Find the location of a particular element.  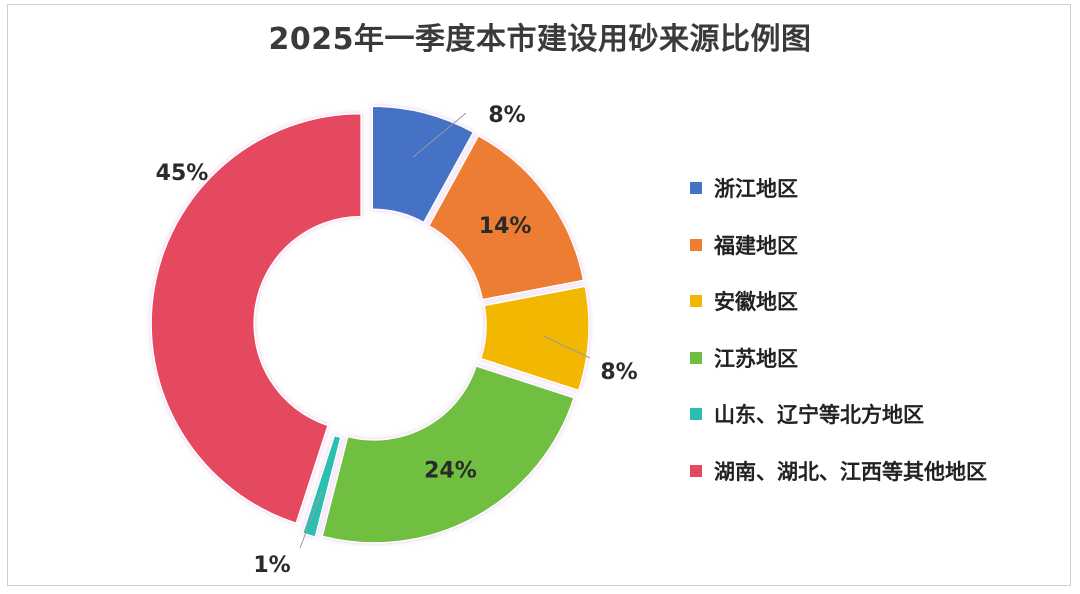

data-label-5: 1% is located at coordinates (271, 565).